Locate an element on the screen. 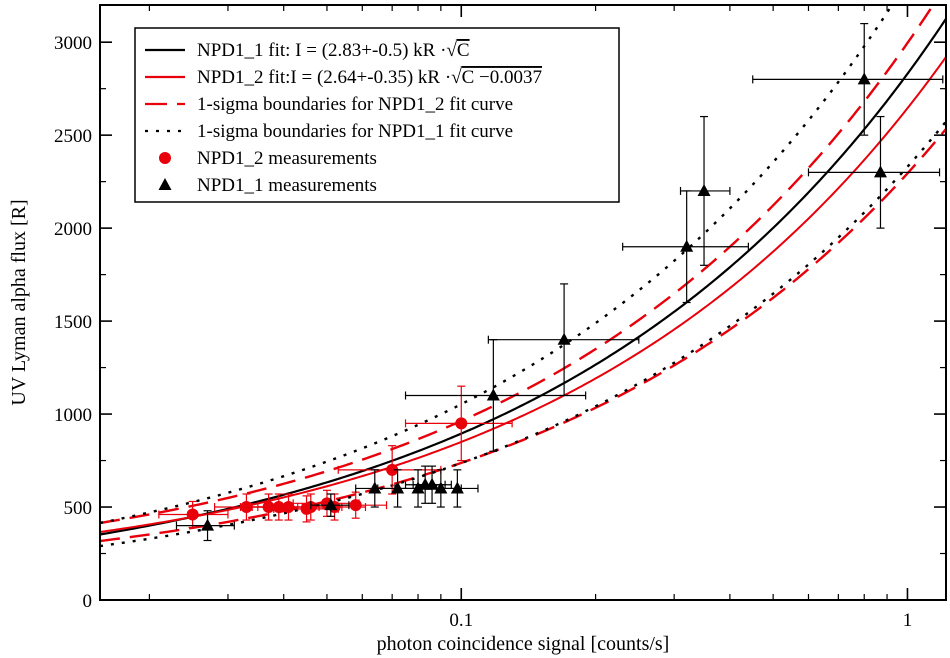 Image resolution: width=950 pixels, height=658 pixels. legend-item-5: NPD1_1 measurements is located at coordinates (267, 185).